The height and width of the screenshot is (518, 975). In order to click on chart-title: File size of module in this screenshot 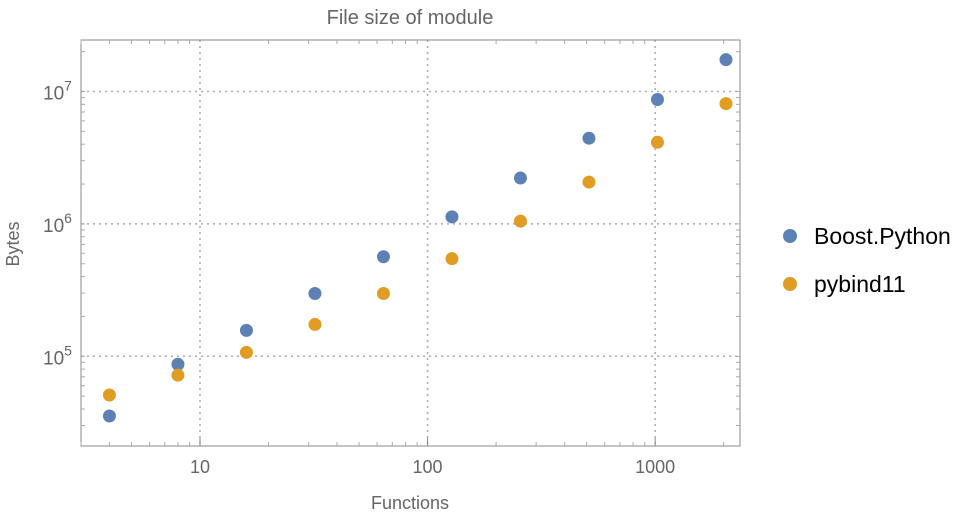, I will do `click(410, 18)`.